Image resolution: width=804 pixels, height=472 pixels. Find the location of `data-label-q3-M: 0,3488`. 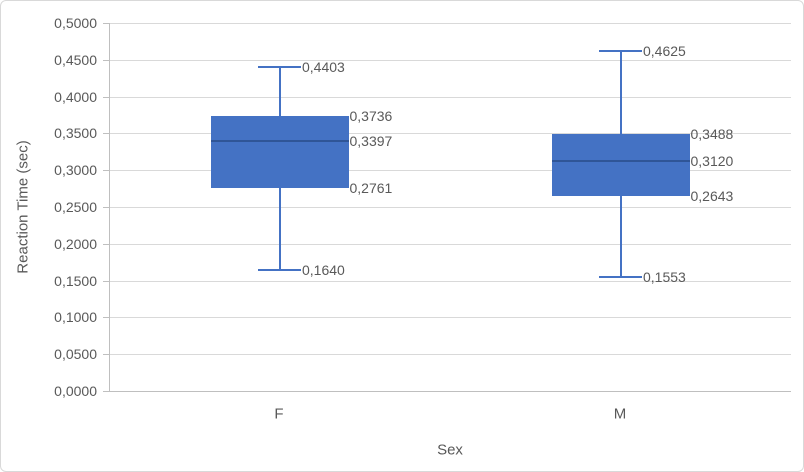

data-label-q3-M: 0,3488 is located at coordinates (712, 134).